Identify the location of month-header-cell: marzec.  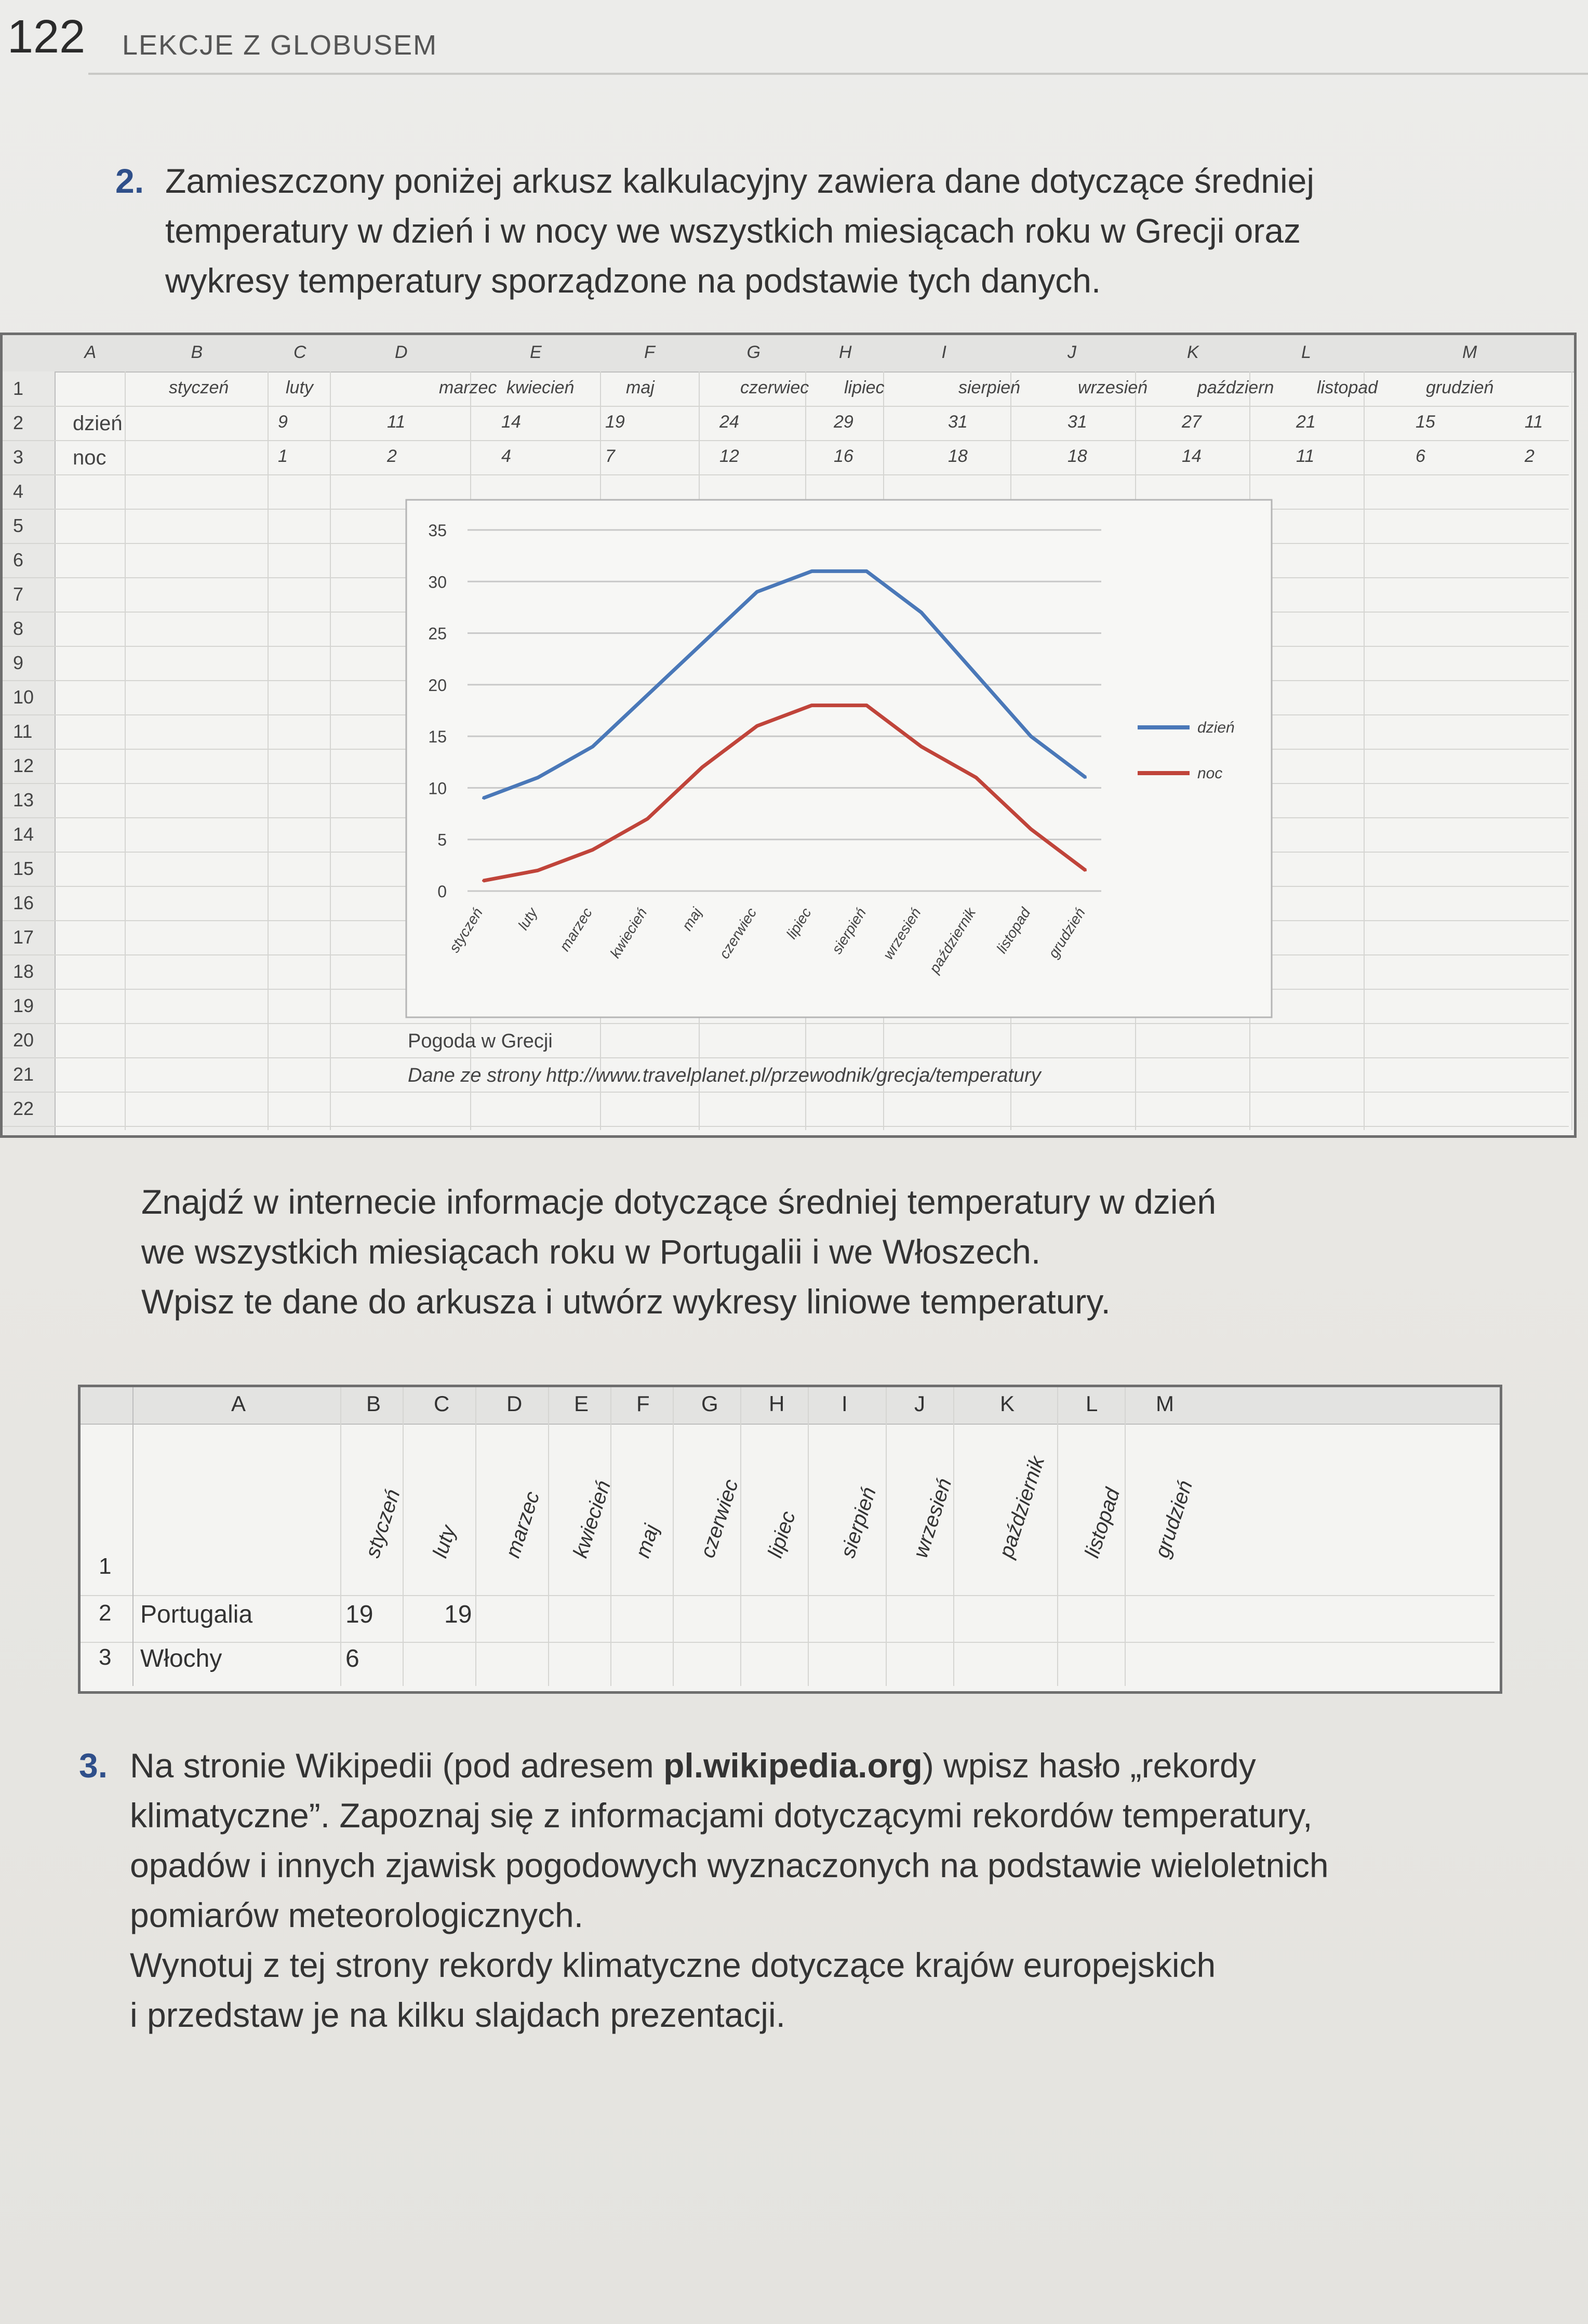
(468, 387).